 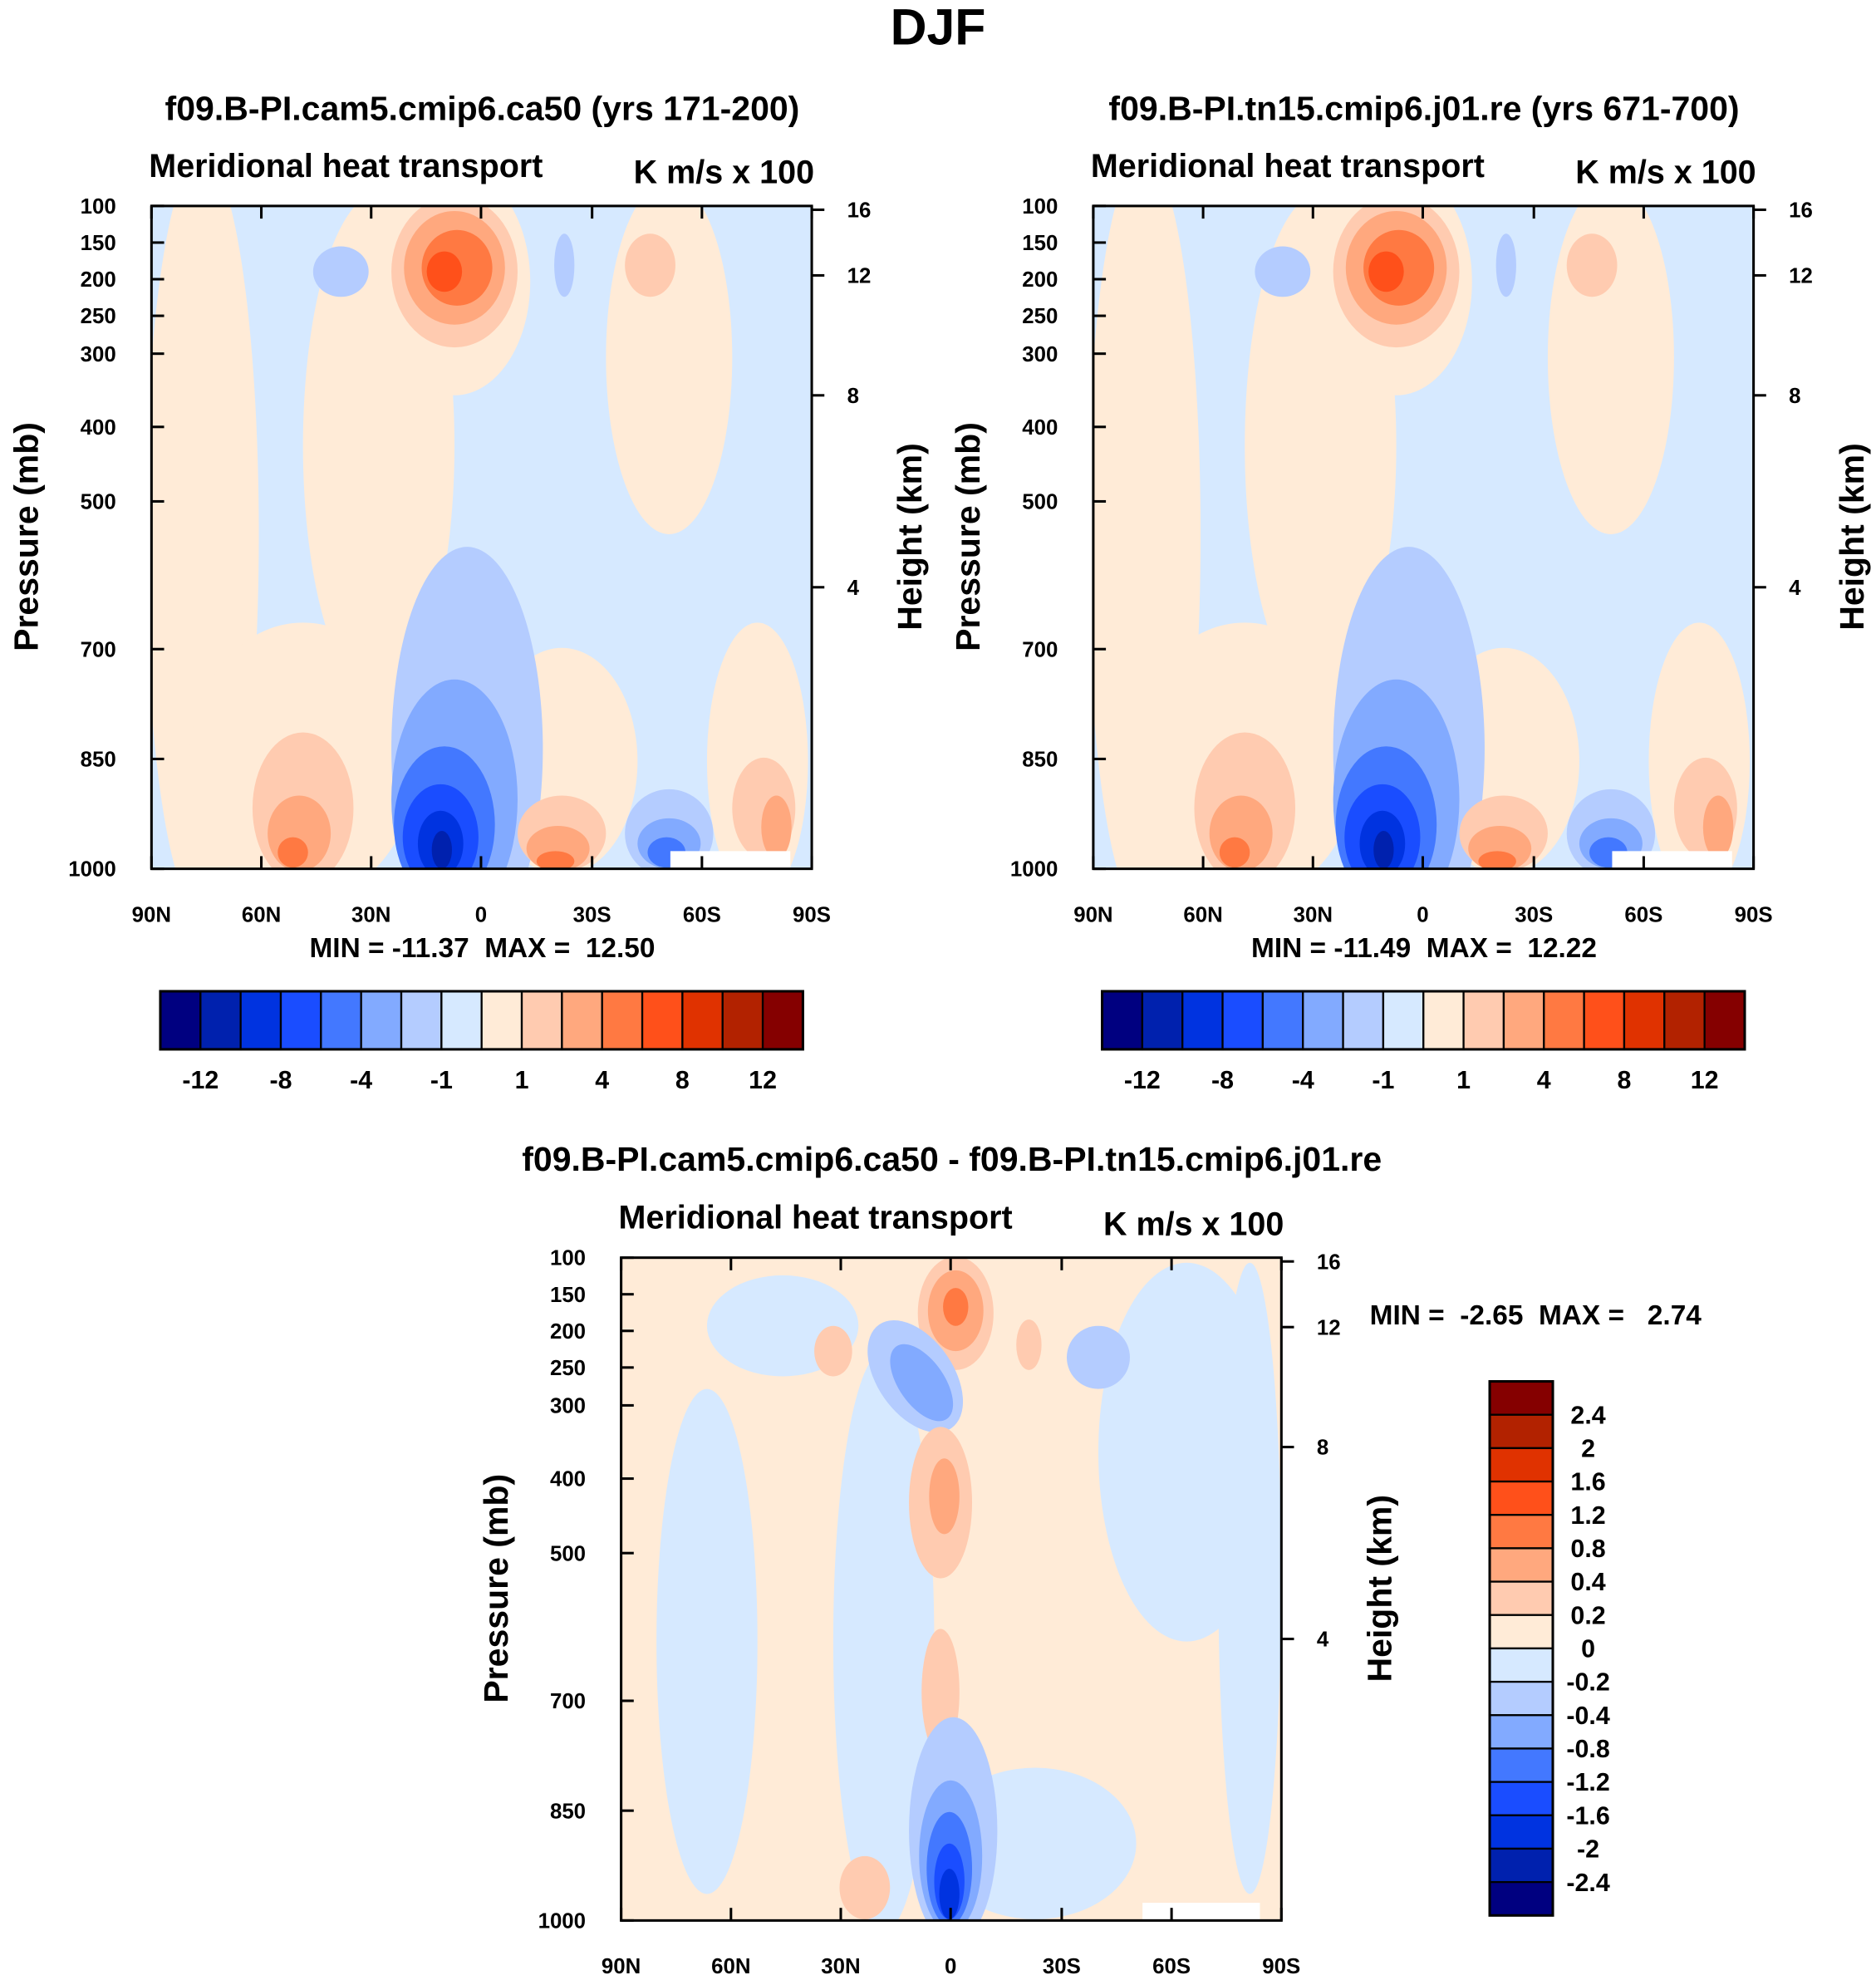 I want to click on contour-field, so click(x=951, y=1589).